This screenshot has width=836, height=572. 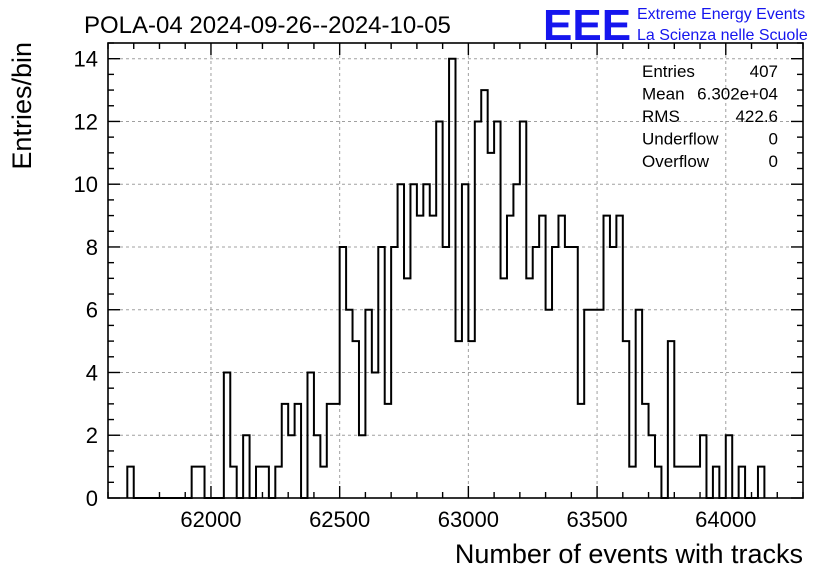 I want to click on x-tick-label: 63500, so click(x=596, y=519).